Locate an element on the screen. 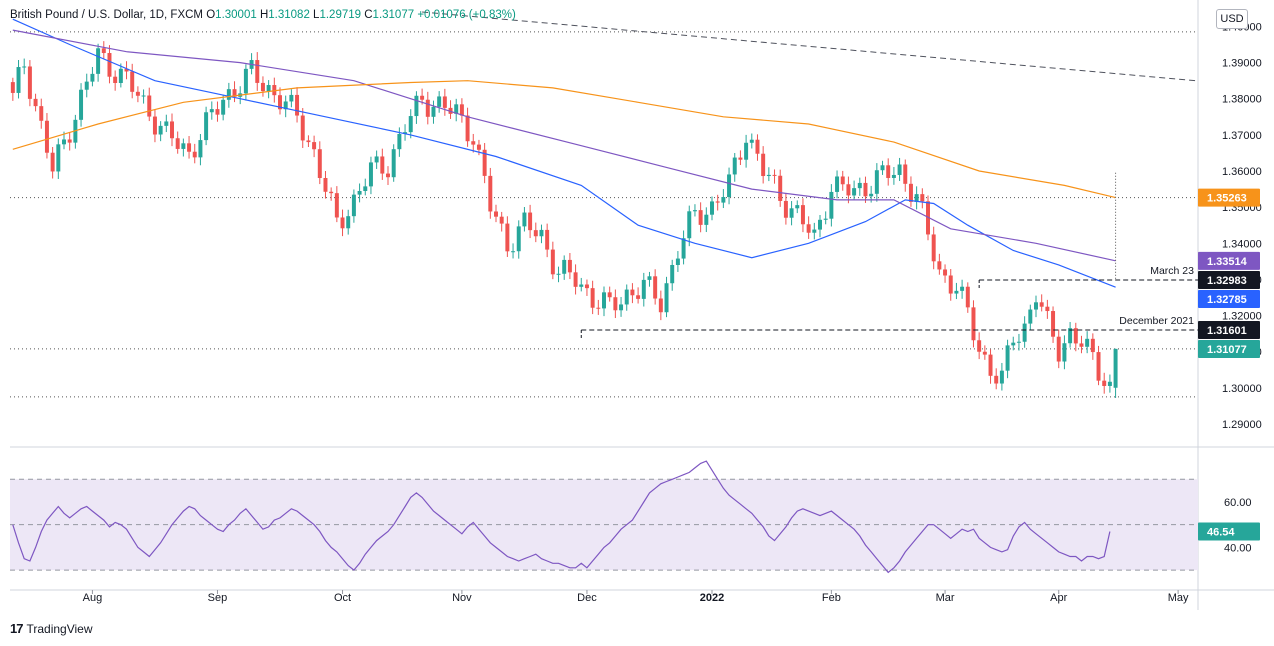 This screenshot has width=1274, height=646. currency-button: USD is located at coordinates (1232, 19).